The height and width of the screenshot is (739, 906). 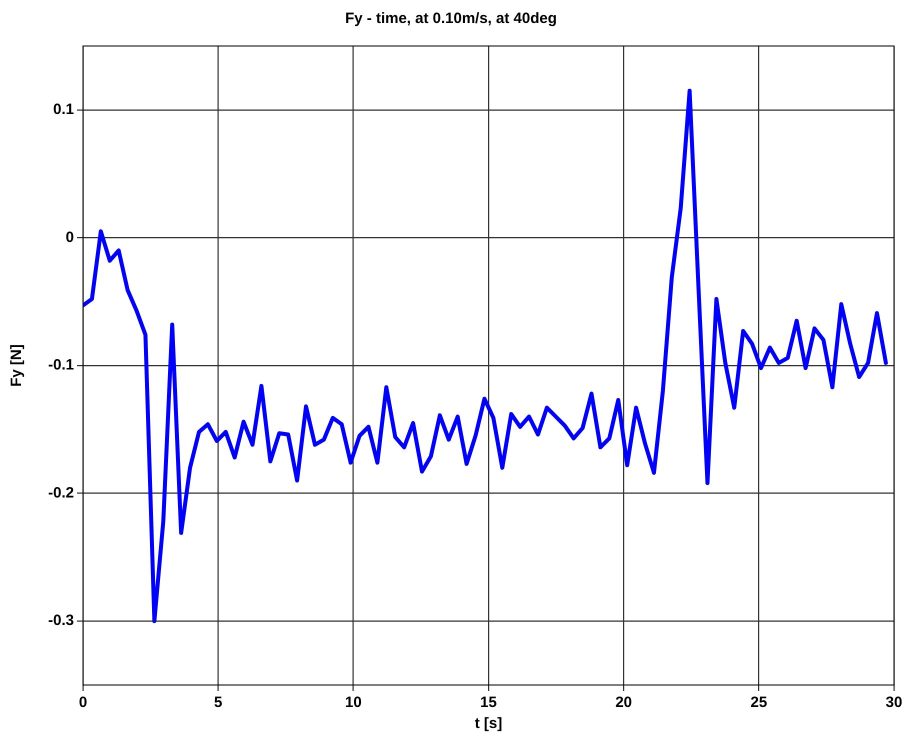 I want to click on y-tick-label: -0.2, so click(x=61, y=493).